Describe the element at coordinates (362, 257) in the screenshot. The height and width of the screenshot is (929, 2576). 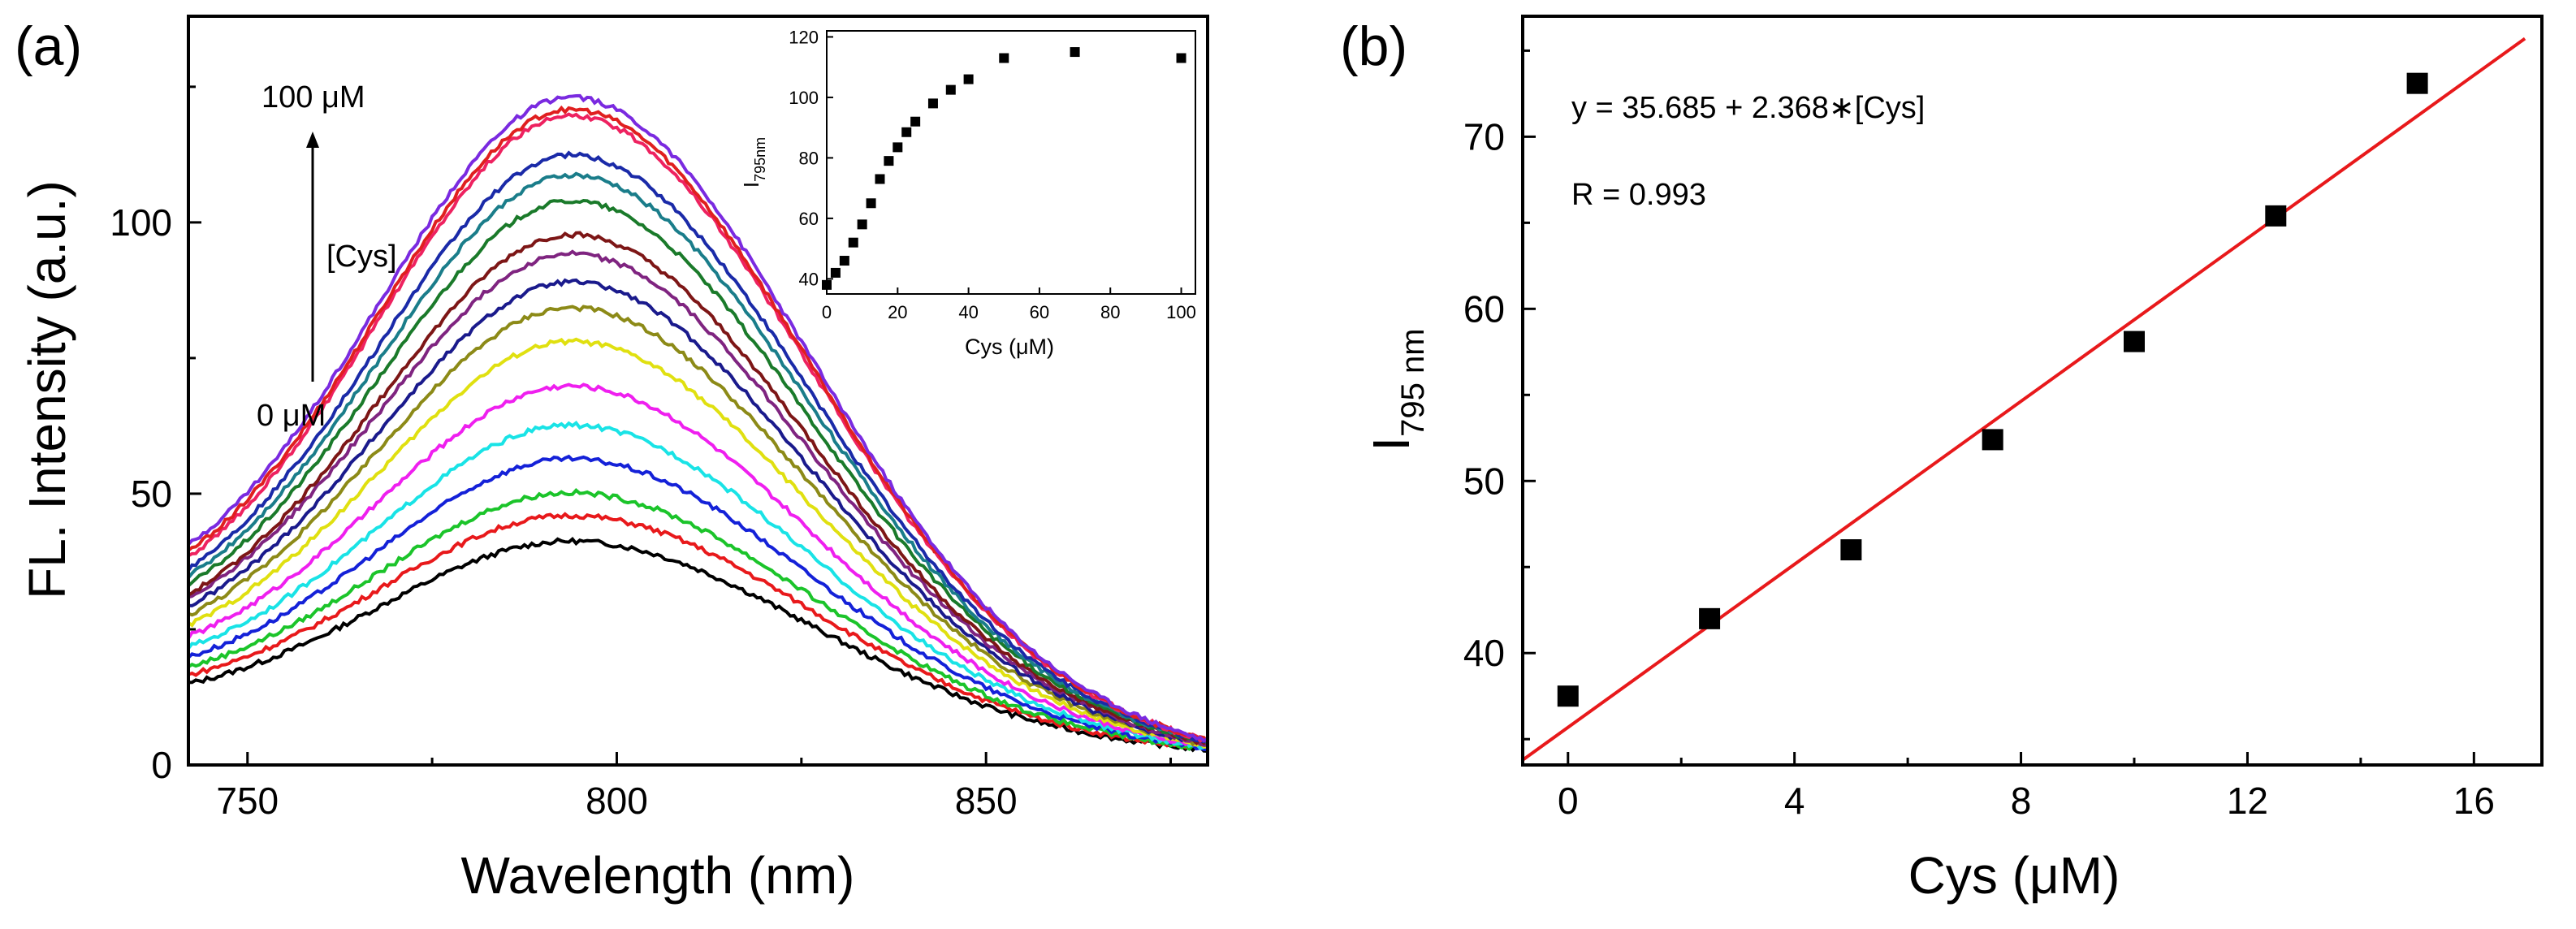
I see `annotation-cys: [Cys]` at that location.